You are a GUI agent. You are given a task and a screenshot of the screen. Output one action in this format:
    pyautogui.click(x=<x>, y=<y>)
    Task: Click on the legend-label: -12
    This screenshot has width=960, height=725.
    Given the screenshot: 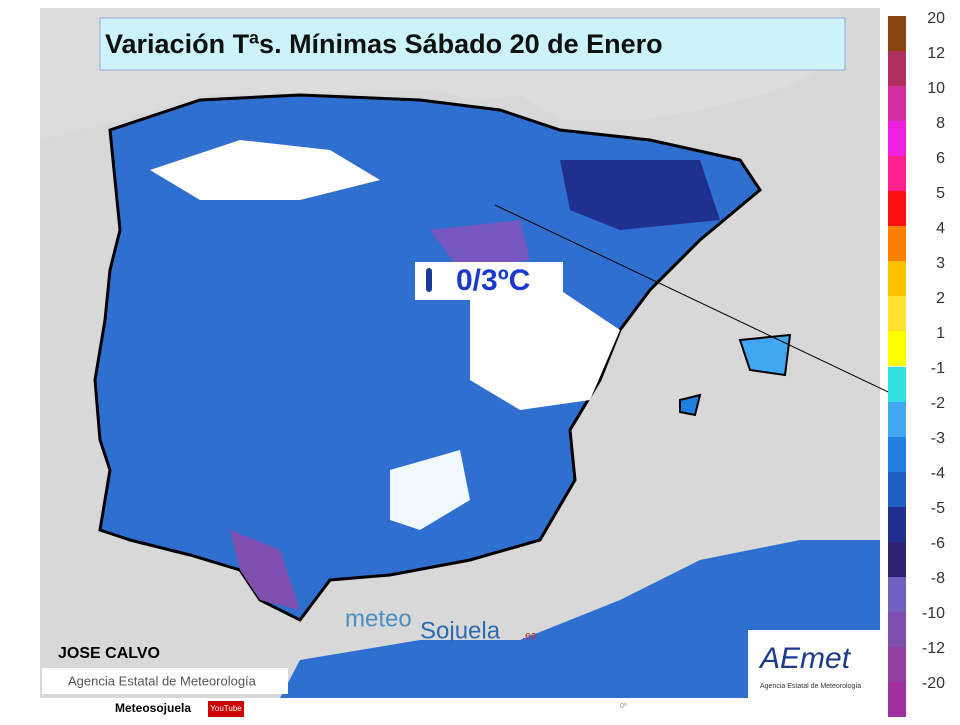 What is the action you would take?
    pyautogui.click(x=933, y=648)
    